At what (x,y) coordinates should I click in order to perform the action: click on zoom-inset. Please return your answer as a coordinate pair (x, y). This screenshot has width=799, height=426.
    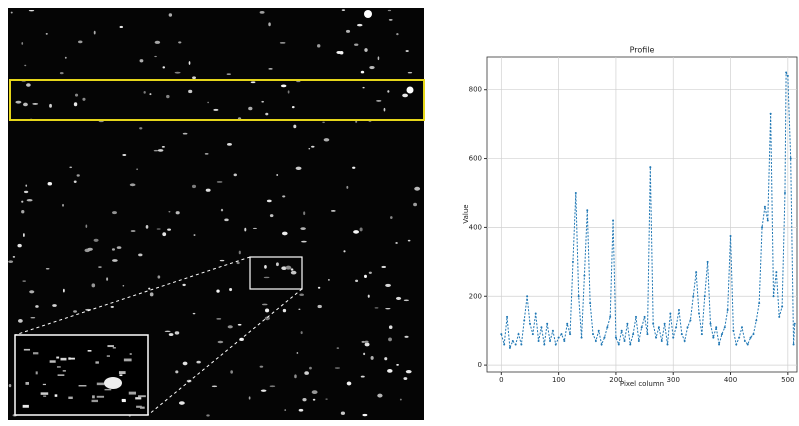
    Looking at the image, I should click on (81, 375).